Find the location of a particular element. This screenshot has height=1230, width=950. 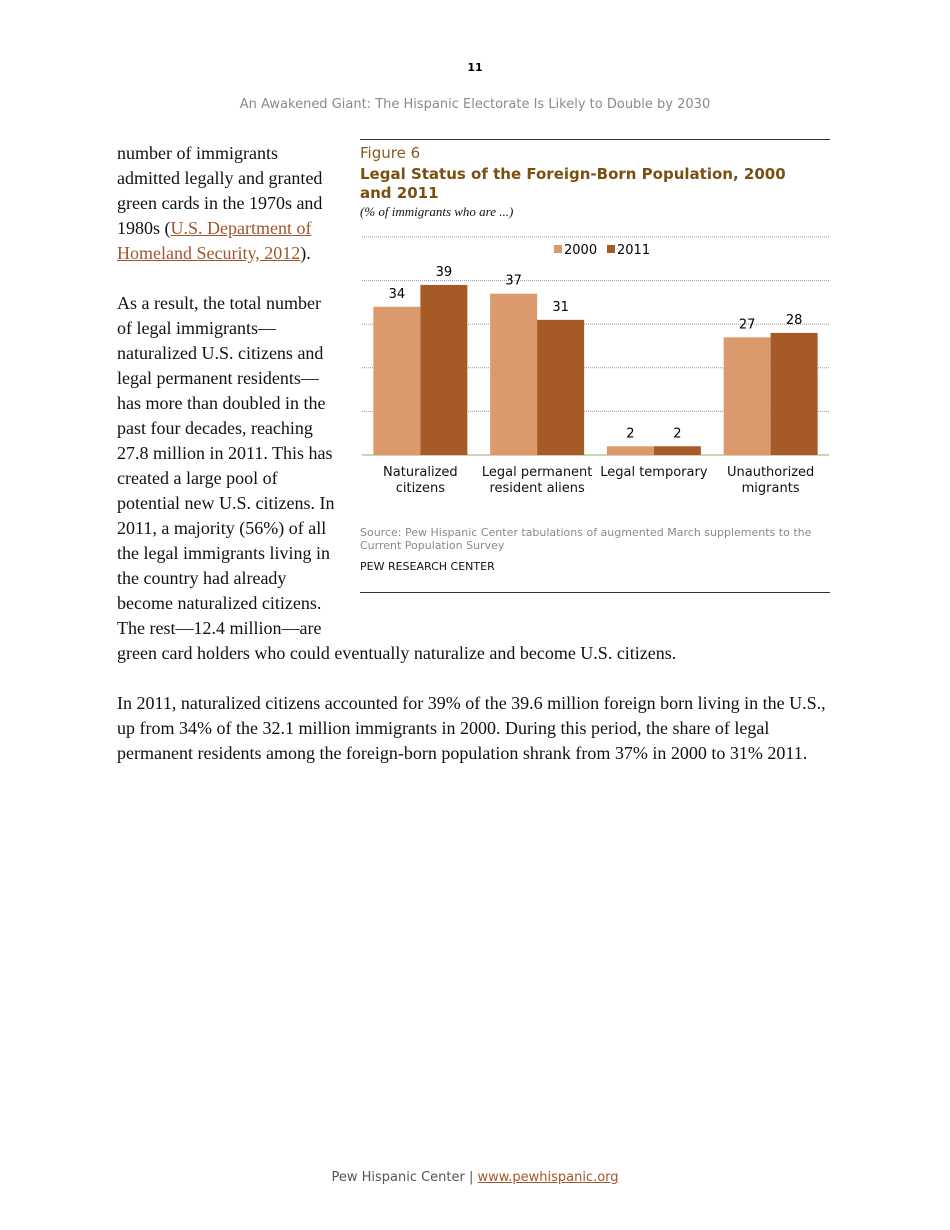

data-label: 27 is located at coordinates (747, 324).